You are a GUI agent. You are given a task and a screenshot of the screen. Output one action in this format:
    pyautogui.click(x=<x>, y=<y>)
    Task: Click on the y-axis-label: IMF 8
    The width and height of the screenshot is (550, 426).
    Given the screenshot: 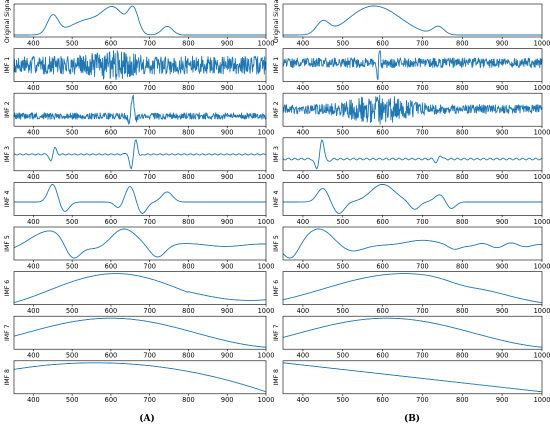 What is the action you would take?
    pyautogui.click(x=7, y=377)
    